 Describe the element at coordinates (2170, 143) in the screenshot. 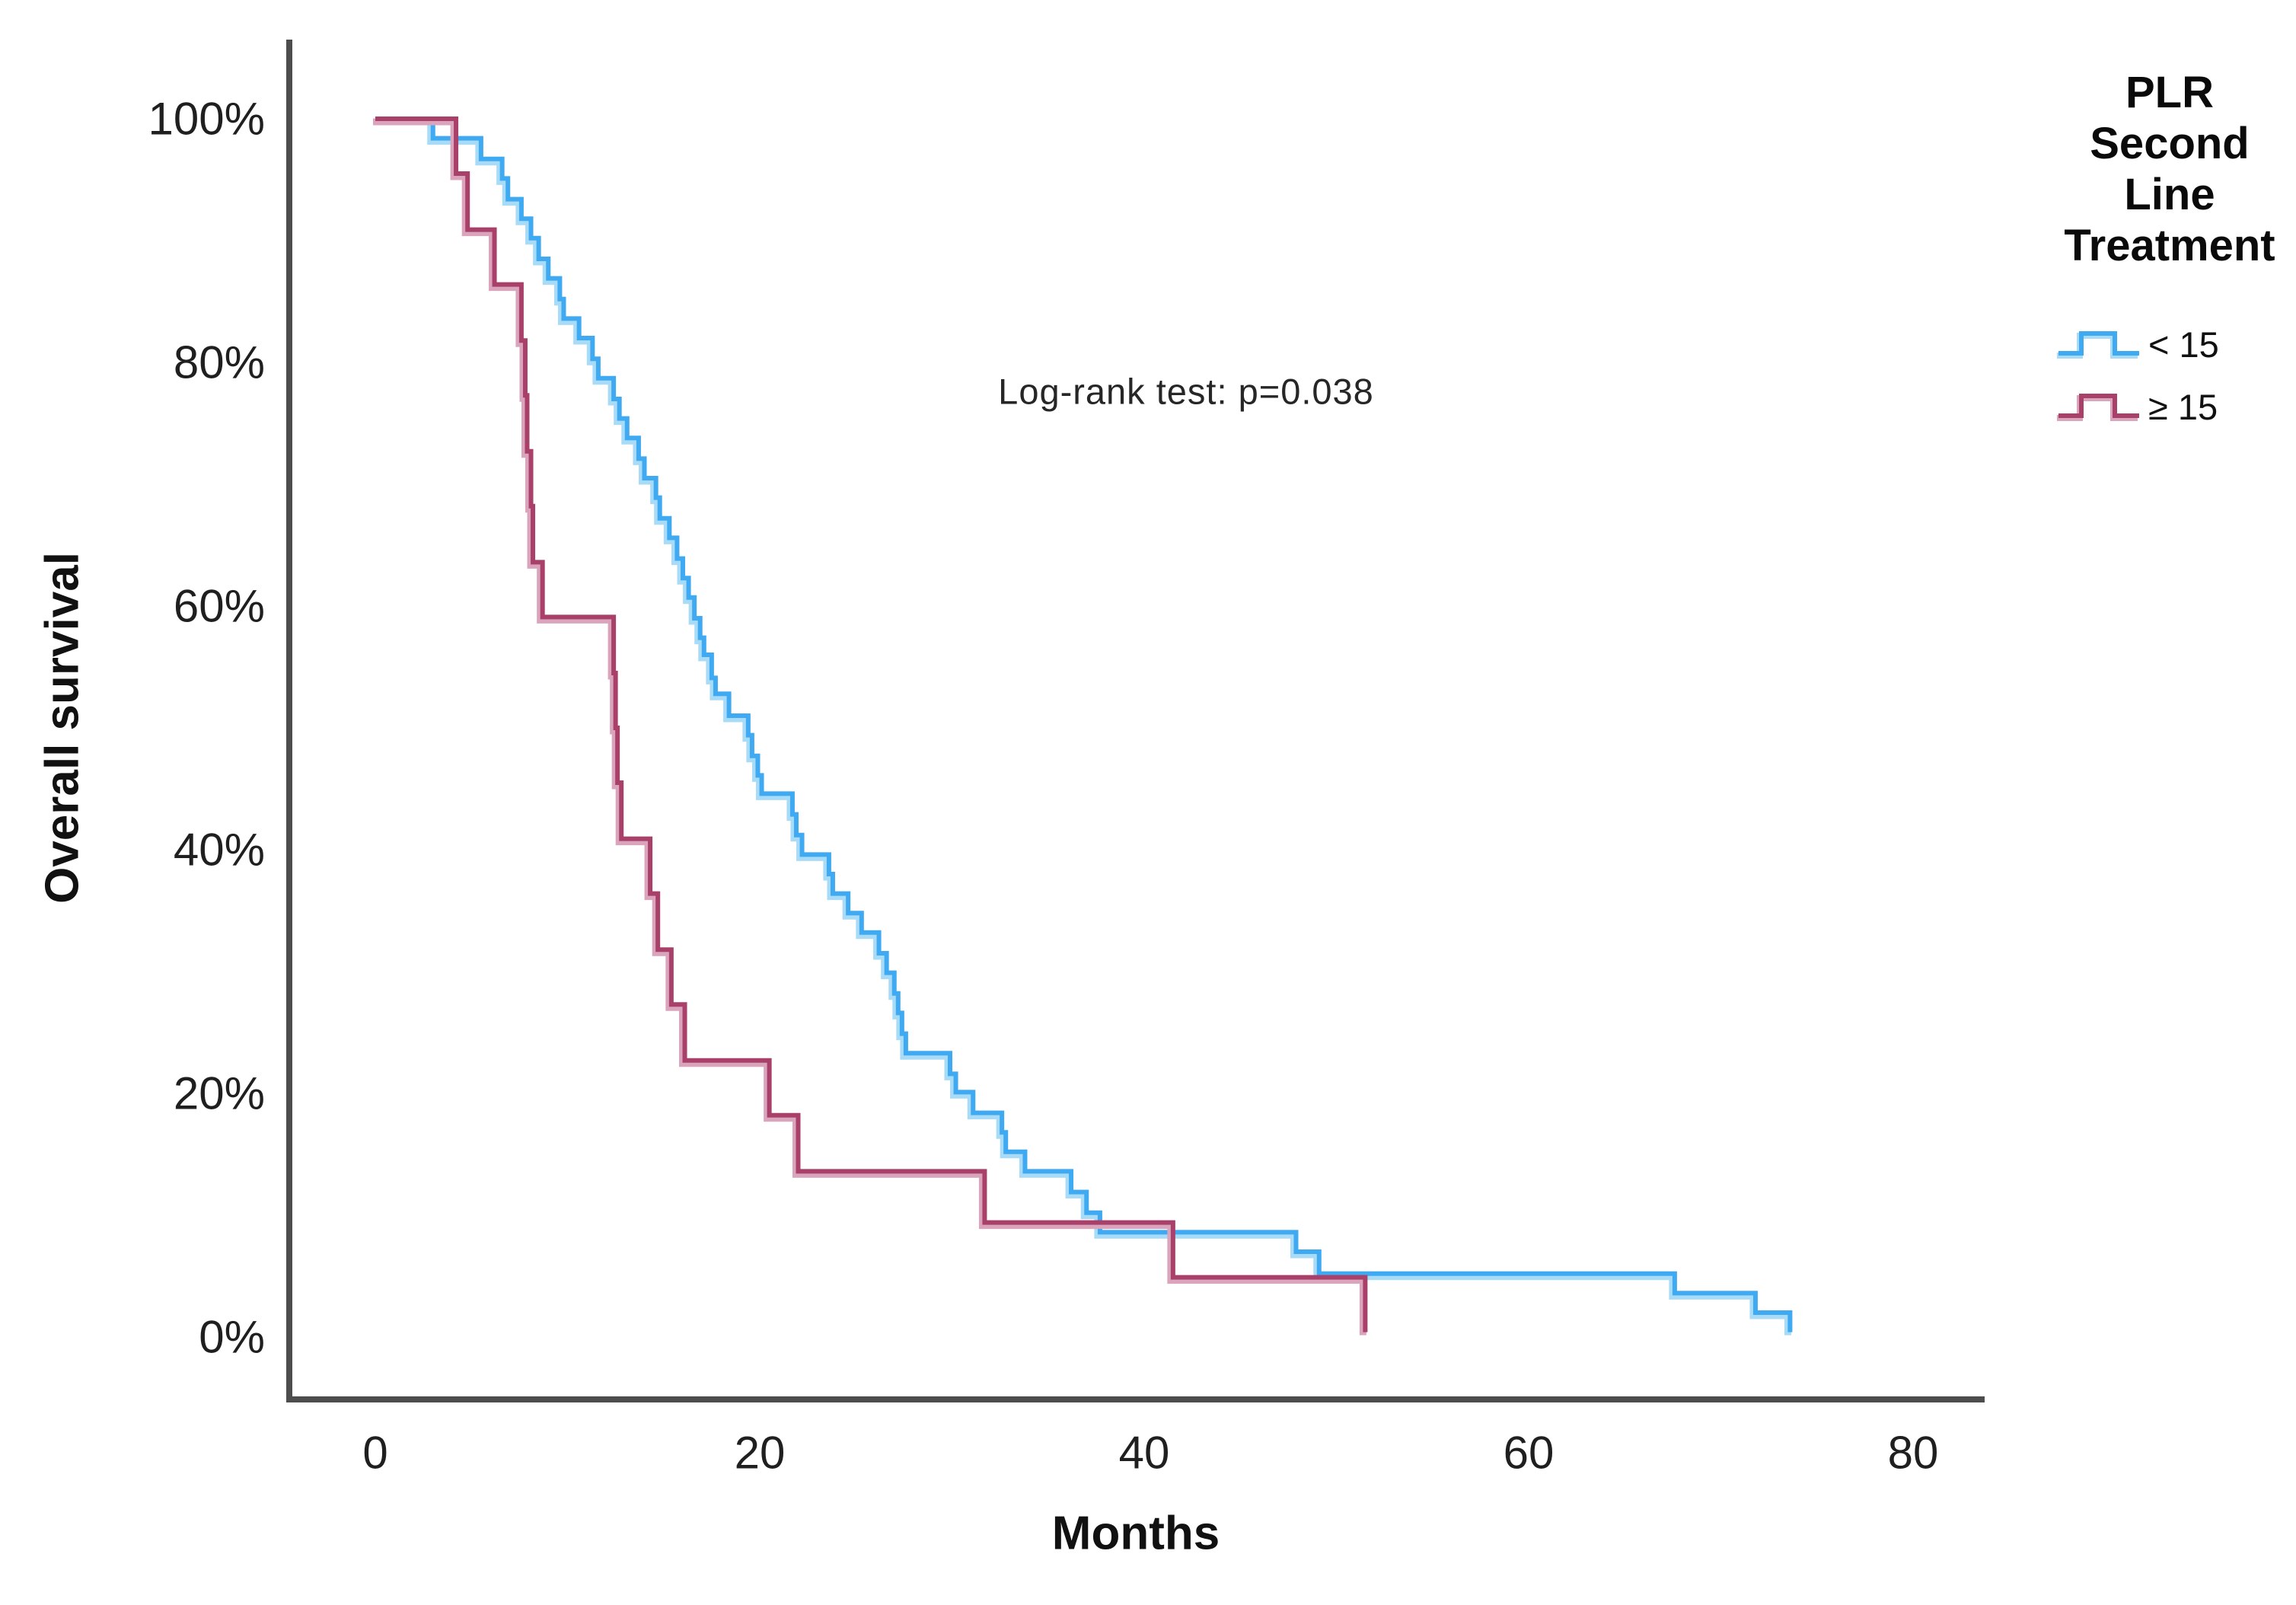

I see `legend-title-line: Second` at that location.